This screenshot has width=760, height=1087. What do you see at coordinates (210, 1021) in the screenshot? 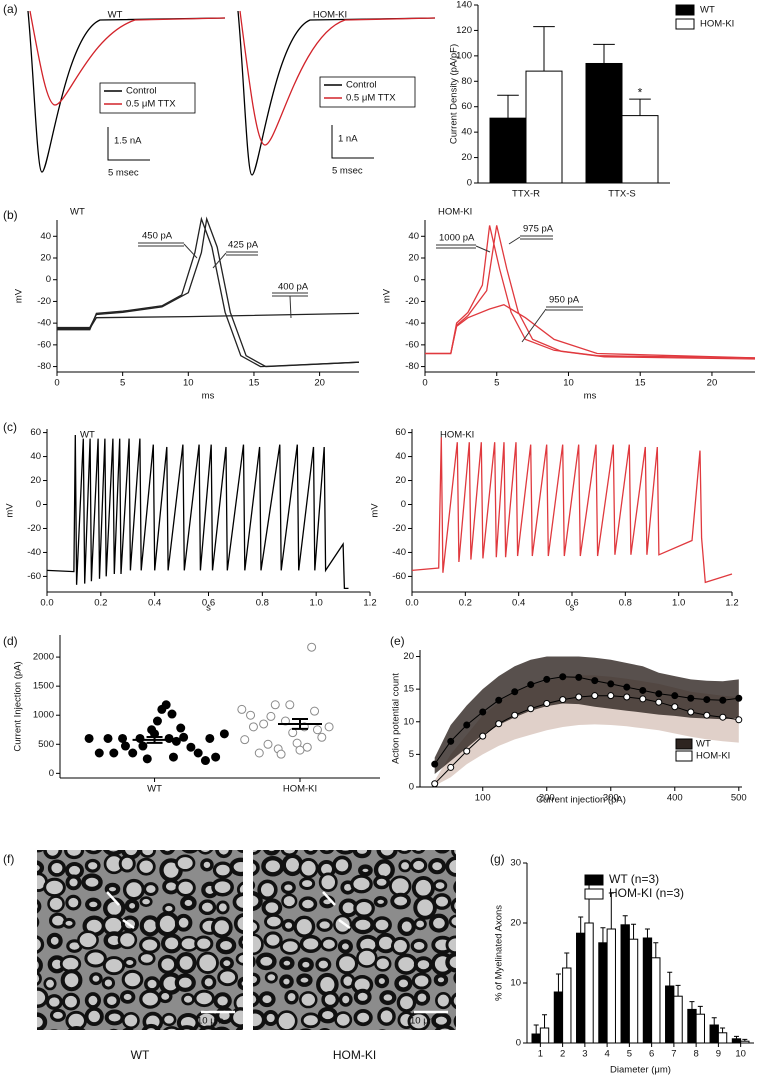
I see `scale-label: 10 μm` at bounding box center [210, 1021].